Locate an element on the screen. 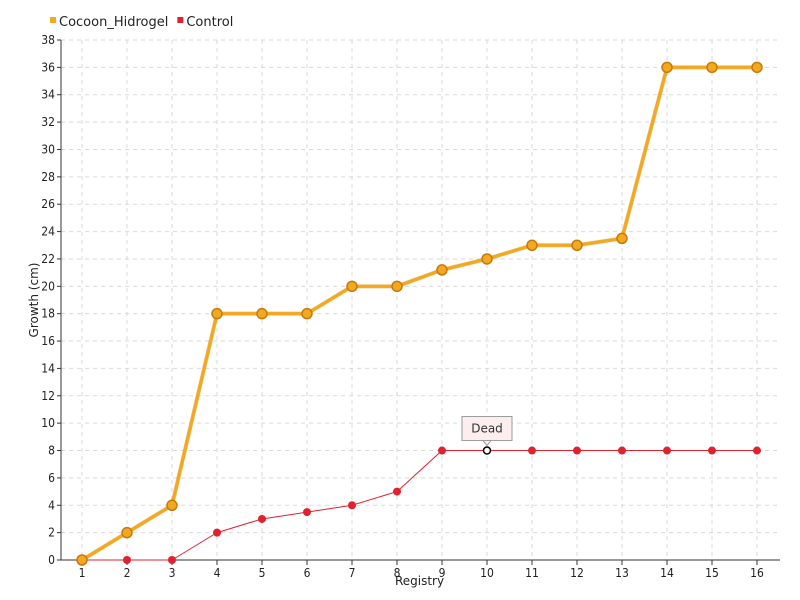 The image size is (800, 600). x-tick-label: 1 is located at coordinates (82, 573).